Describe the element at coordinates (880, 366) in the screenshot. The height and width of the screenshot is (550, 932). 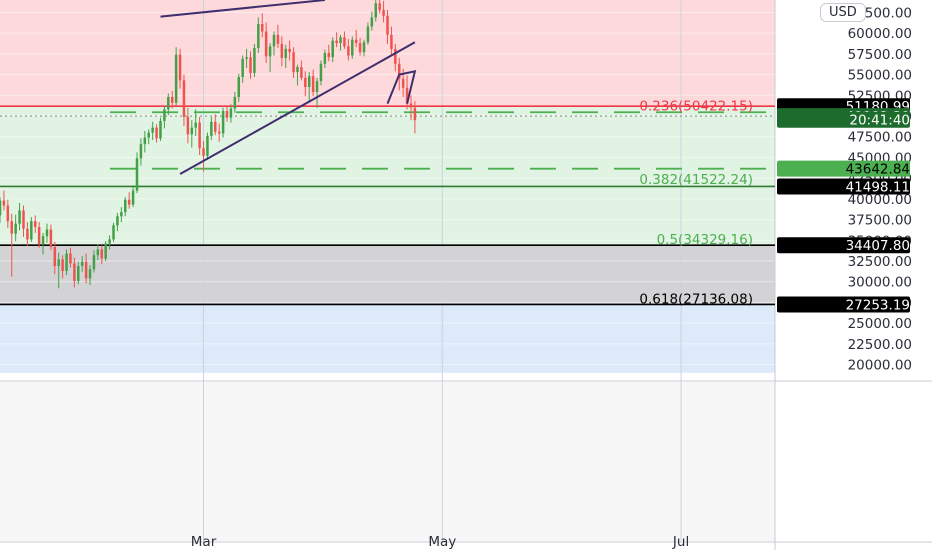
I see `price-tick-label: 20000.00` at that location.